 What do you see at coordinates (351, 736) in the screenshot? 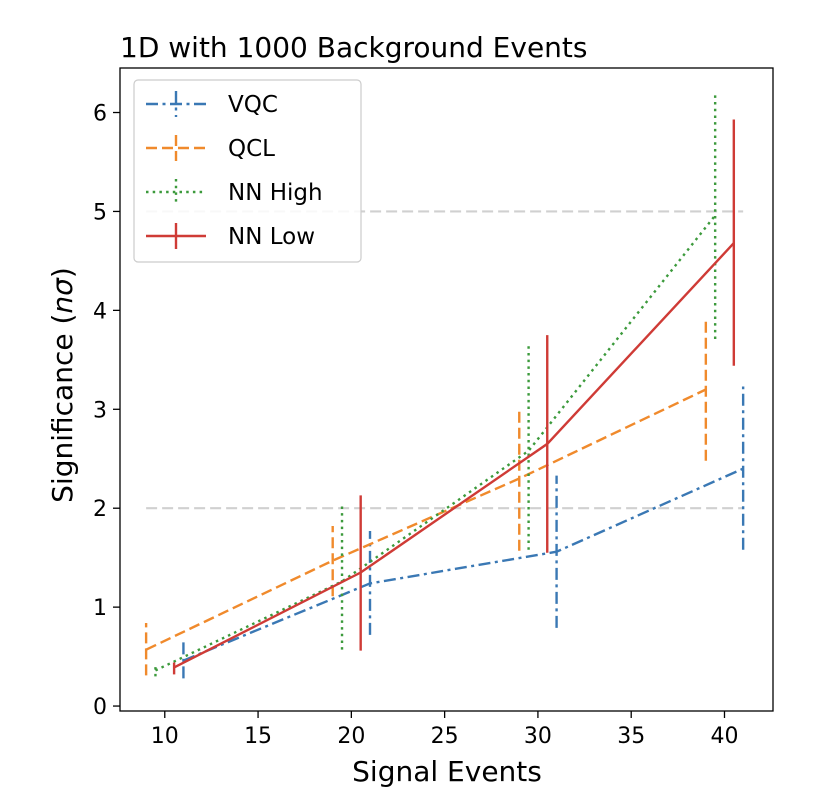
I see `x-tick-label: 20` at bounding box center [351, 736].